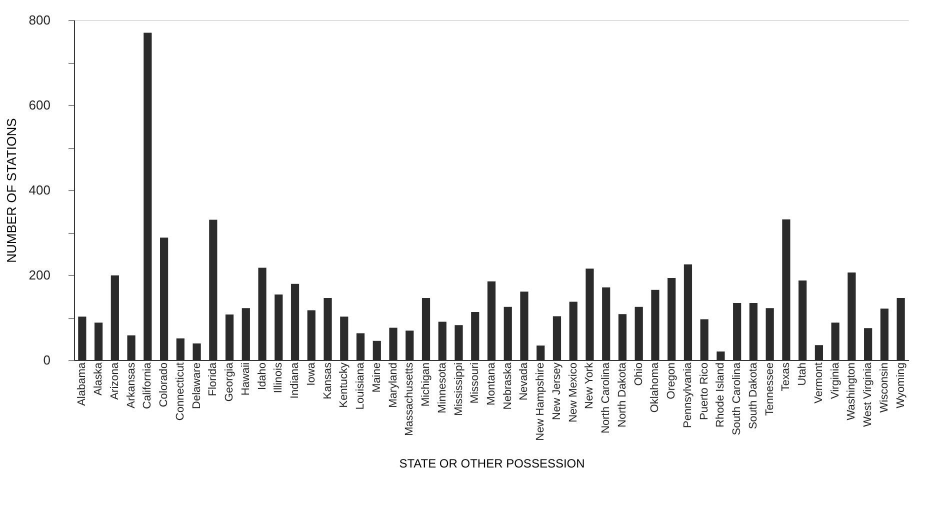  I want to click on x-tick-label: Idaho, so click(262, 376).